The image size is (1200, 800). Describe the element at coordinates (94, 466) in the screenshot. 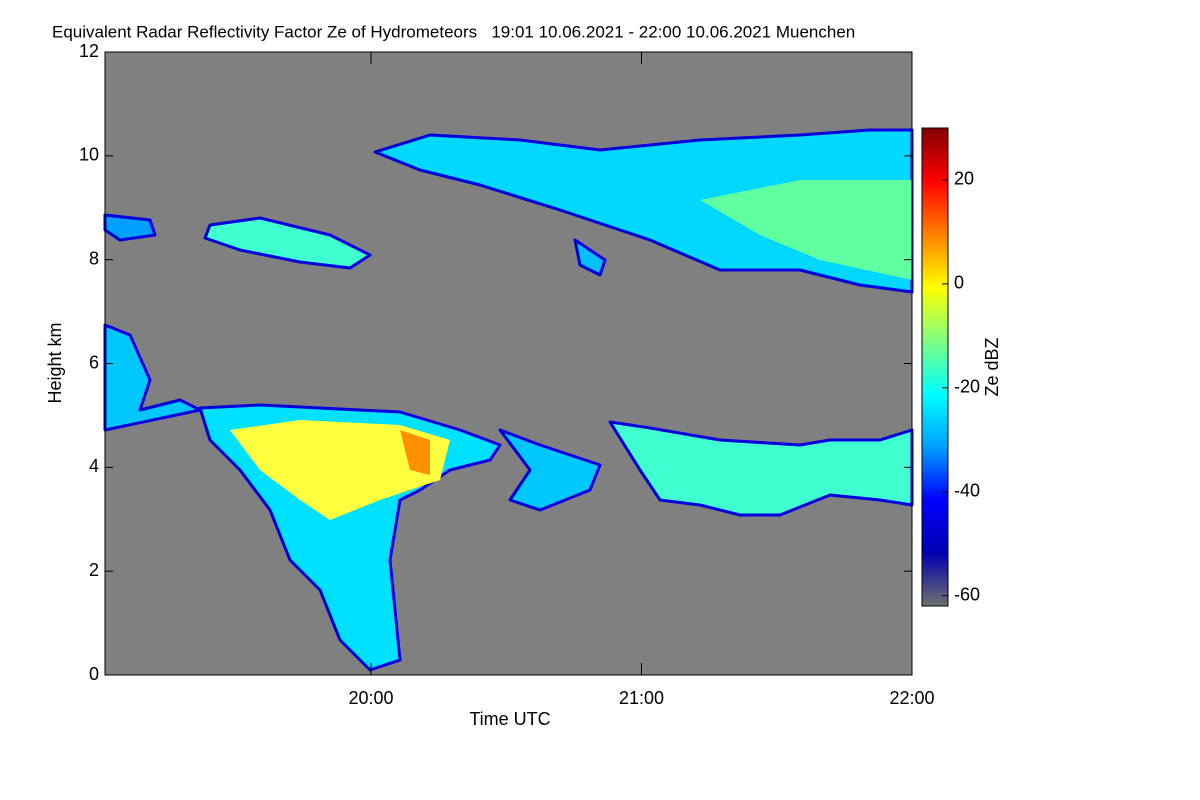

I see `y-tick-label: 4` at that location.